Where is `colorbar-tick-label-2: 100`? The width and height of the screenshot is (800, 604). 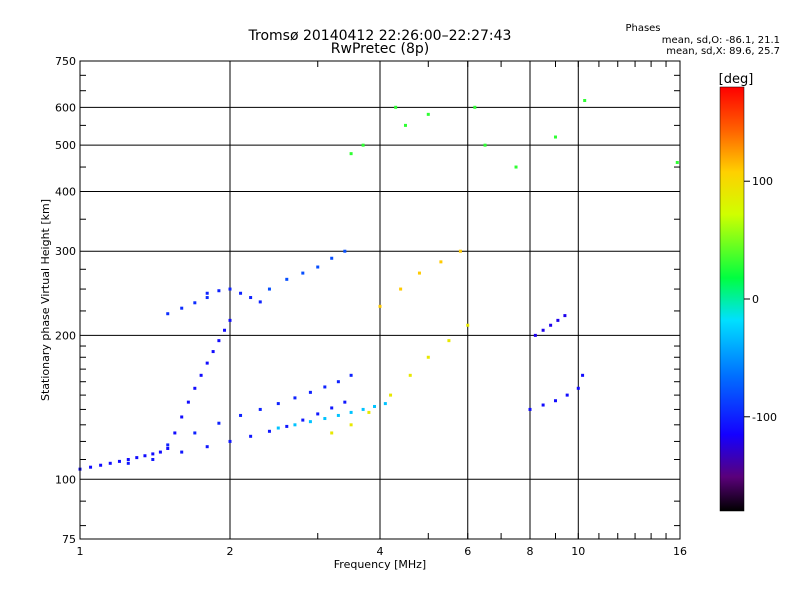
colorbar-tick-label-2: 100 is located at coordinates (762, 181).